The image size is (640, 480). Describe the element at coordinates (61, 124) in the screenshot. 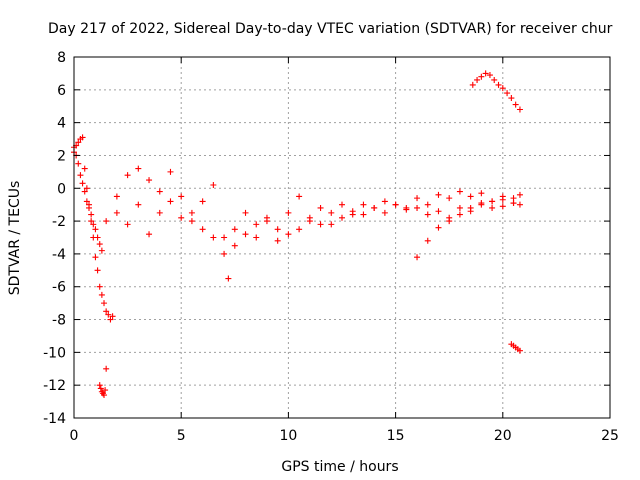

I see `y-tick-label: 4` at that location.